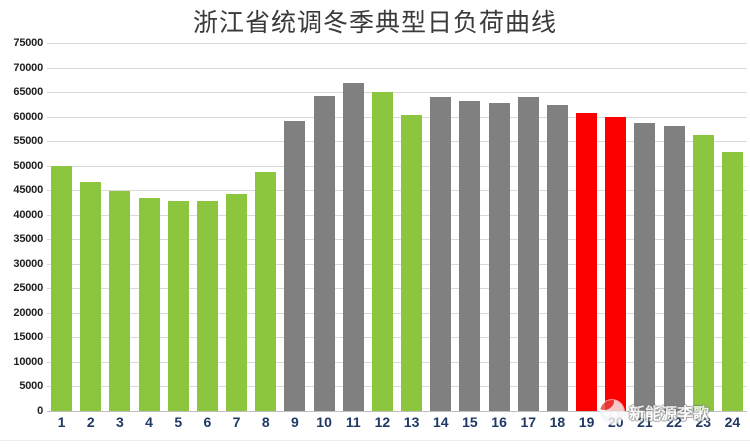 The height and width of the screenshot is (447, 750). I want to click on x-tick-label: 9, so click(295, 422).